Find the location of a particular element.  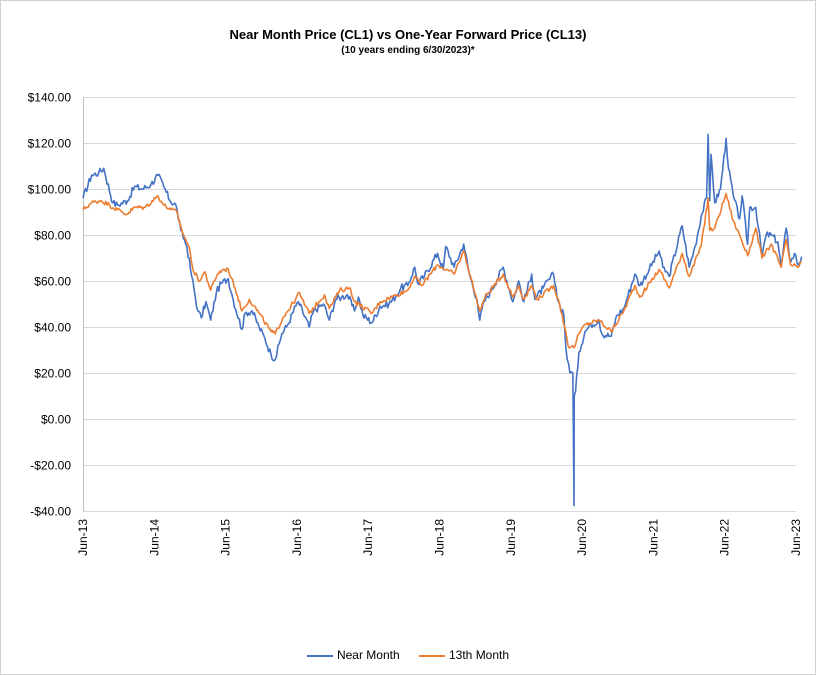

x-tick-label: Jun-21 is located at coordinates (653, 537).